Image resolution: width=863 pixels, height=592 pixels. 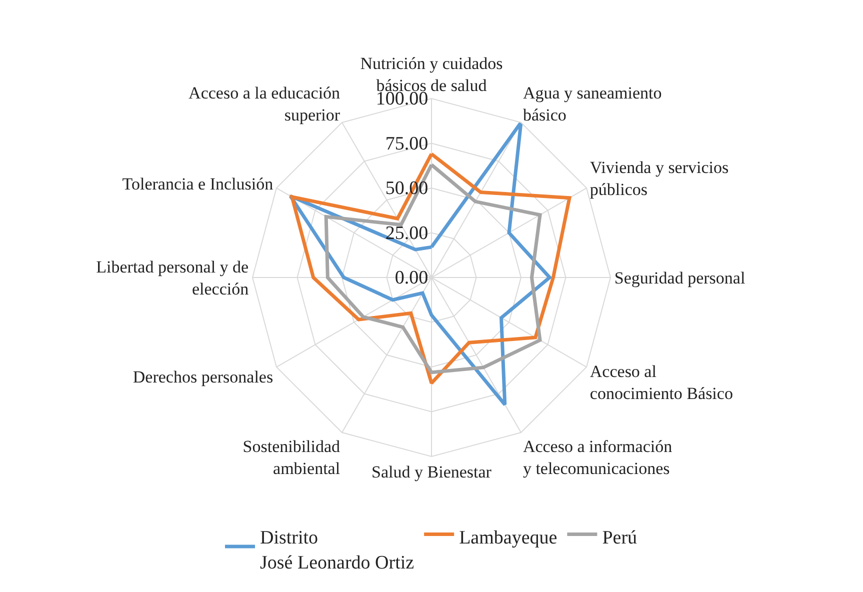 I want to click on spoke-label: Acceso al conocimiento Básico, so click(x=661, y=383).